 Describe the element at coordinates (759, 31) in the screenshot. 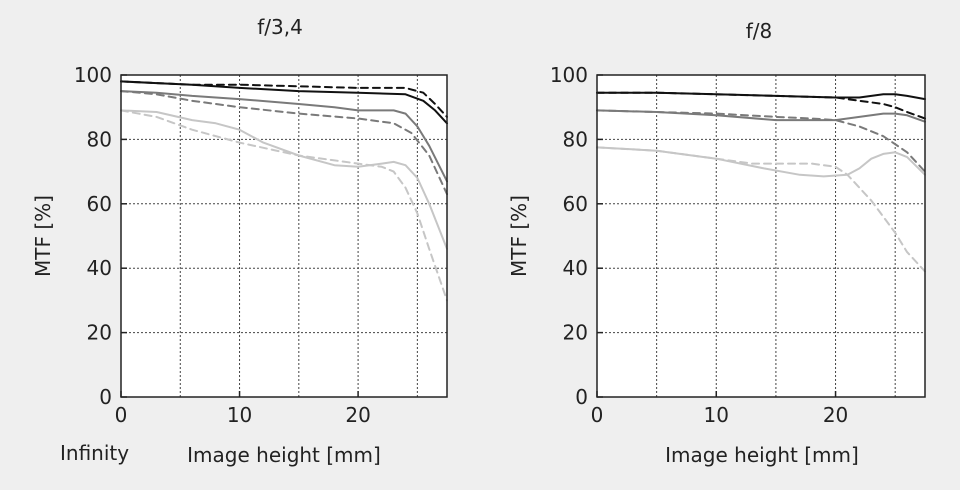

I see `chart-title: f/8` at that location.